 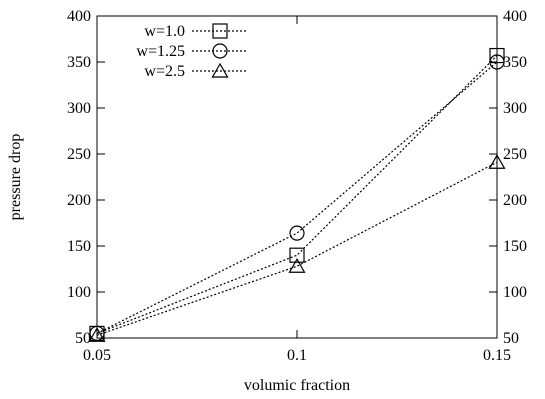 I want to click on y-tick-label-right: 300, so click(x=515, y=108).